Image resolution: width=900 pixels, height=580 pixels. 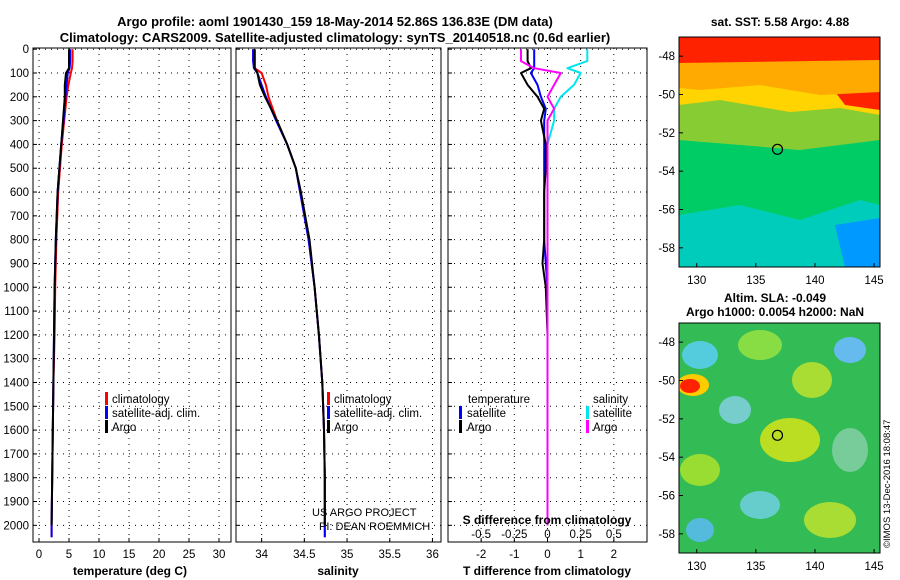 What do you see at coordinates (19, 169) in the screenshot?
I see `depth-tick-label: 500` at bounding box center [19, 169].